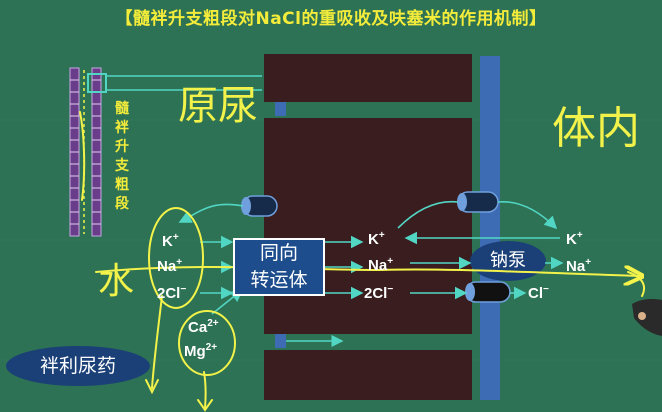 This screenshot has height=412, width=662. I want to click on cotransporter-box: 同向 转运体, so click(279, 267).